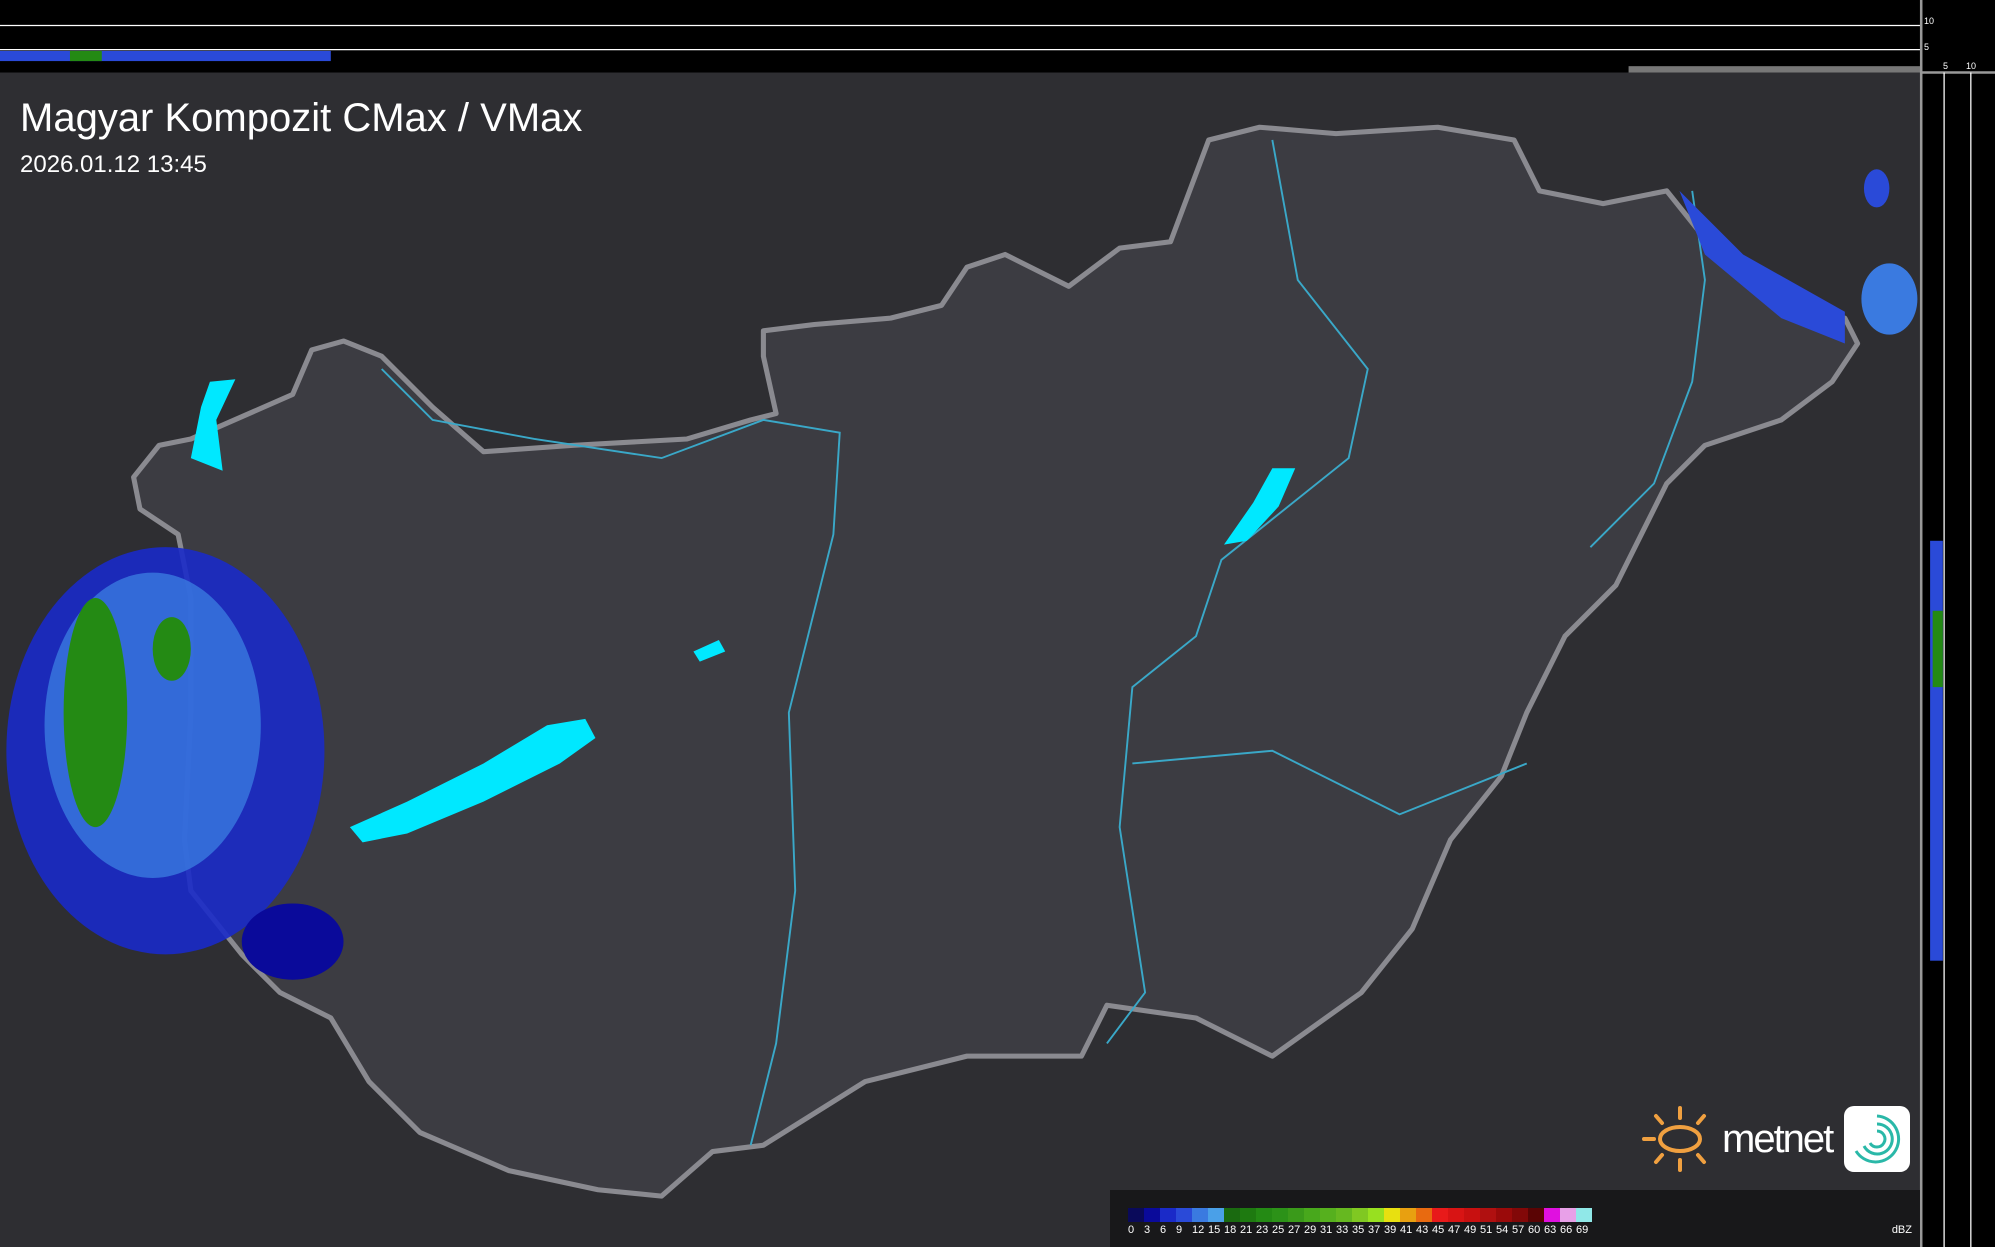 The width and height of the screenshot is (1995, 1247). What do you see at coordinates (113, 164) in the screenshot?
I see `timestamp: 2026.01.12 13:45` at bounding box center [113, 164].